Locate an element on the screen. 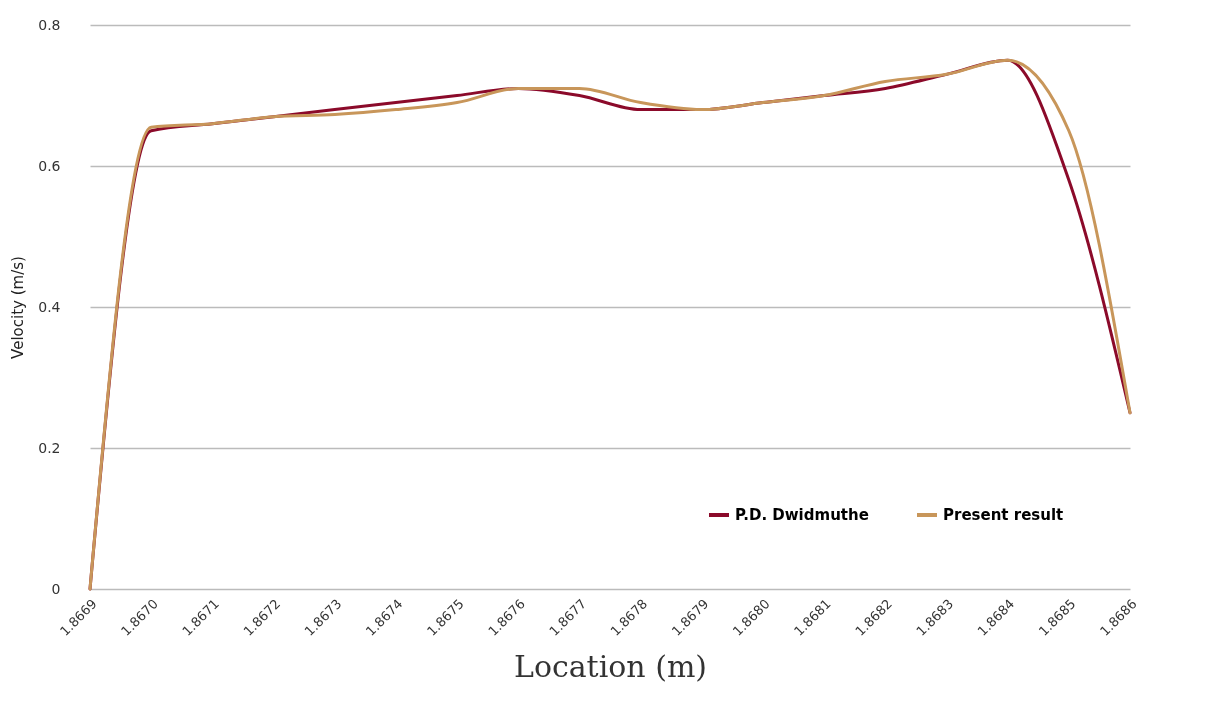  legend-label: P.D. Dwidmuthe is located at coordinates (802, 515).